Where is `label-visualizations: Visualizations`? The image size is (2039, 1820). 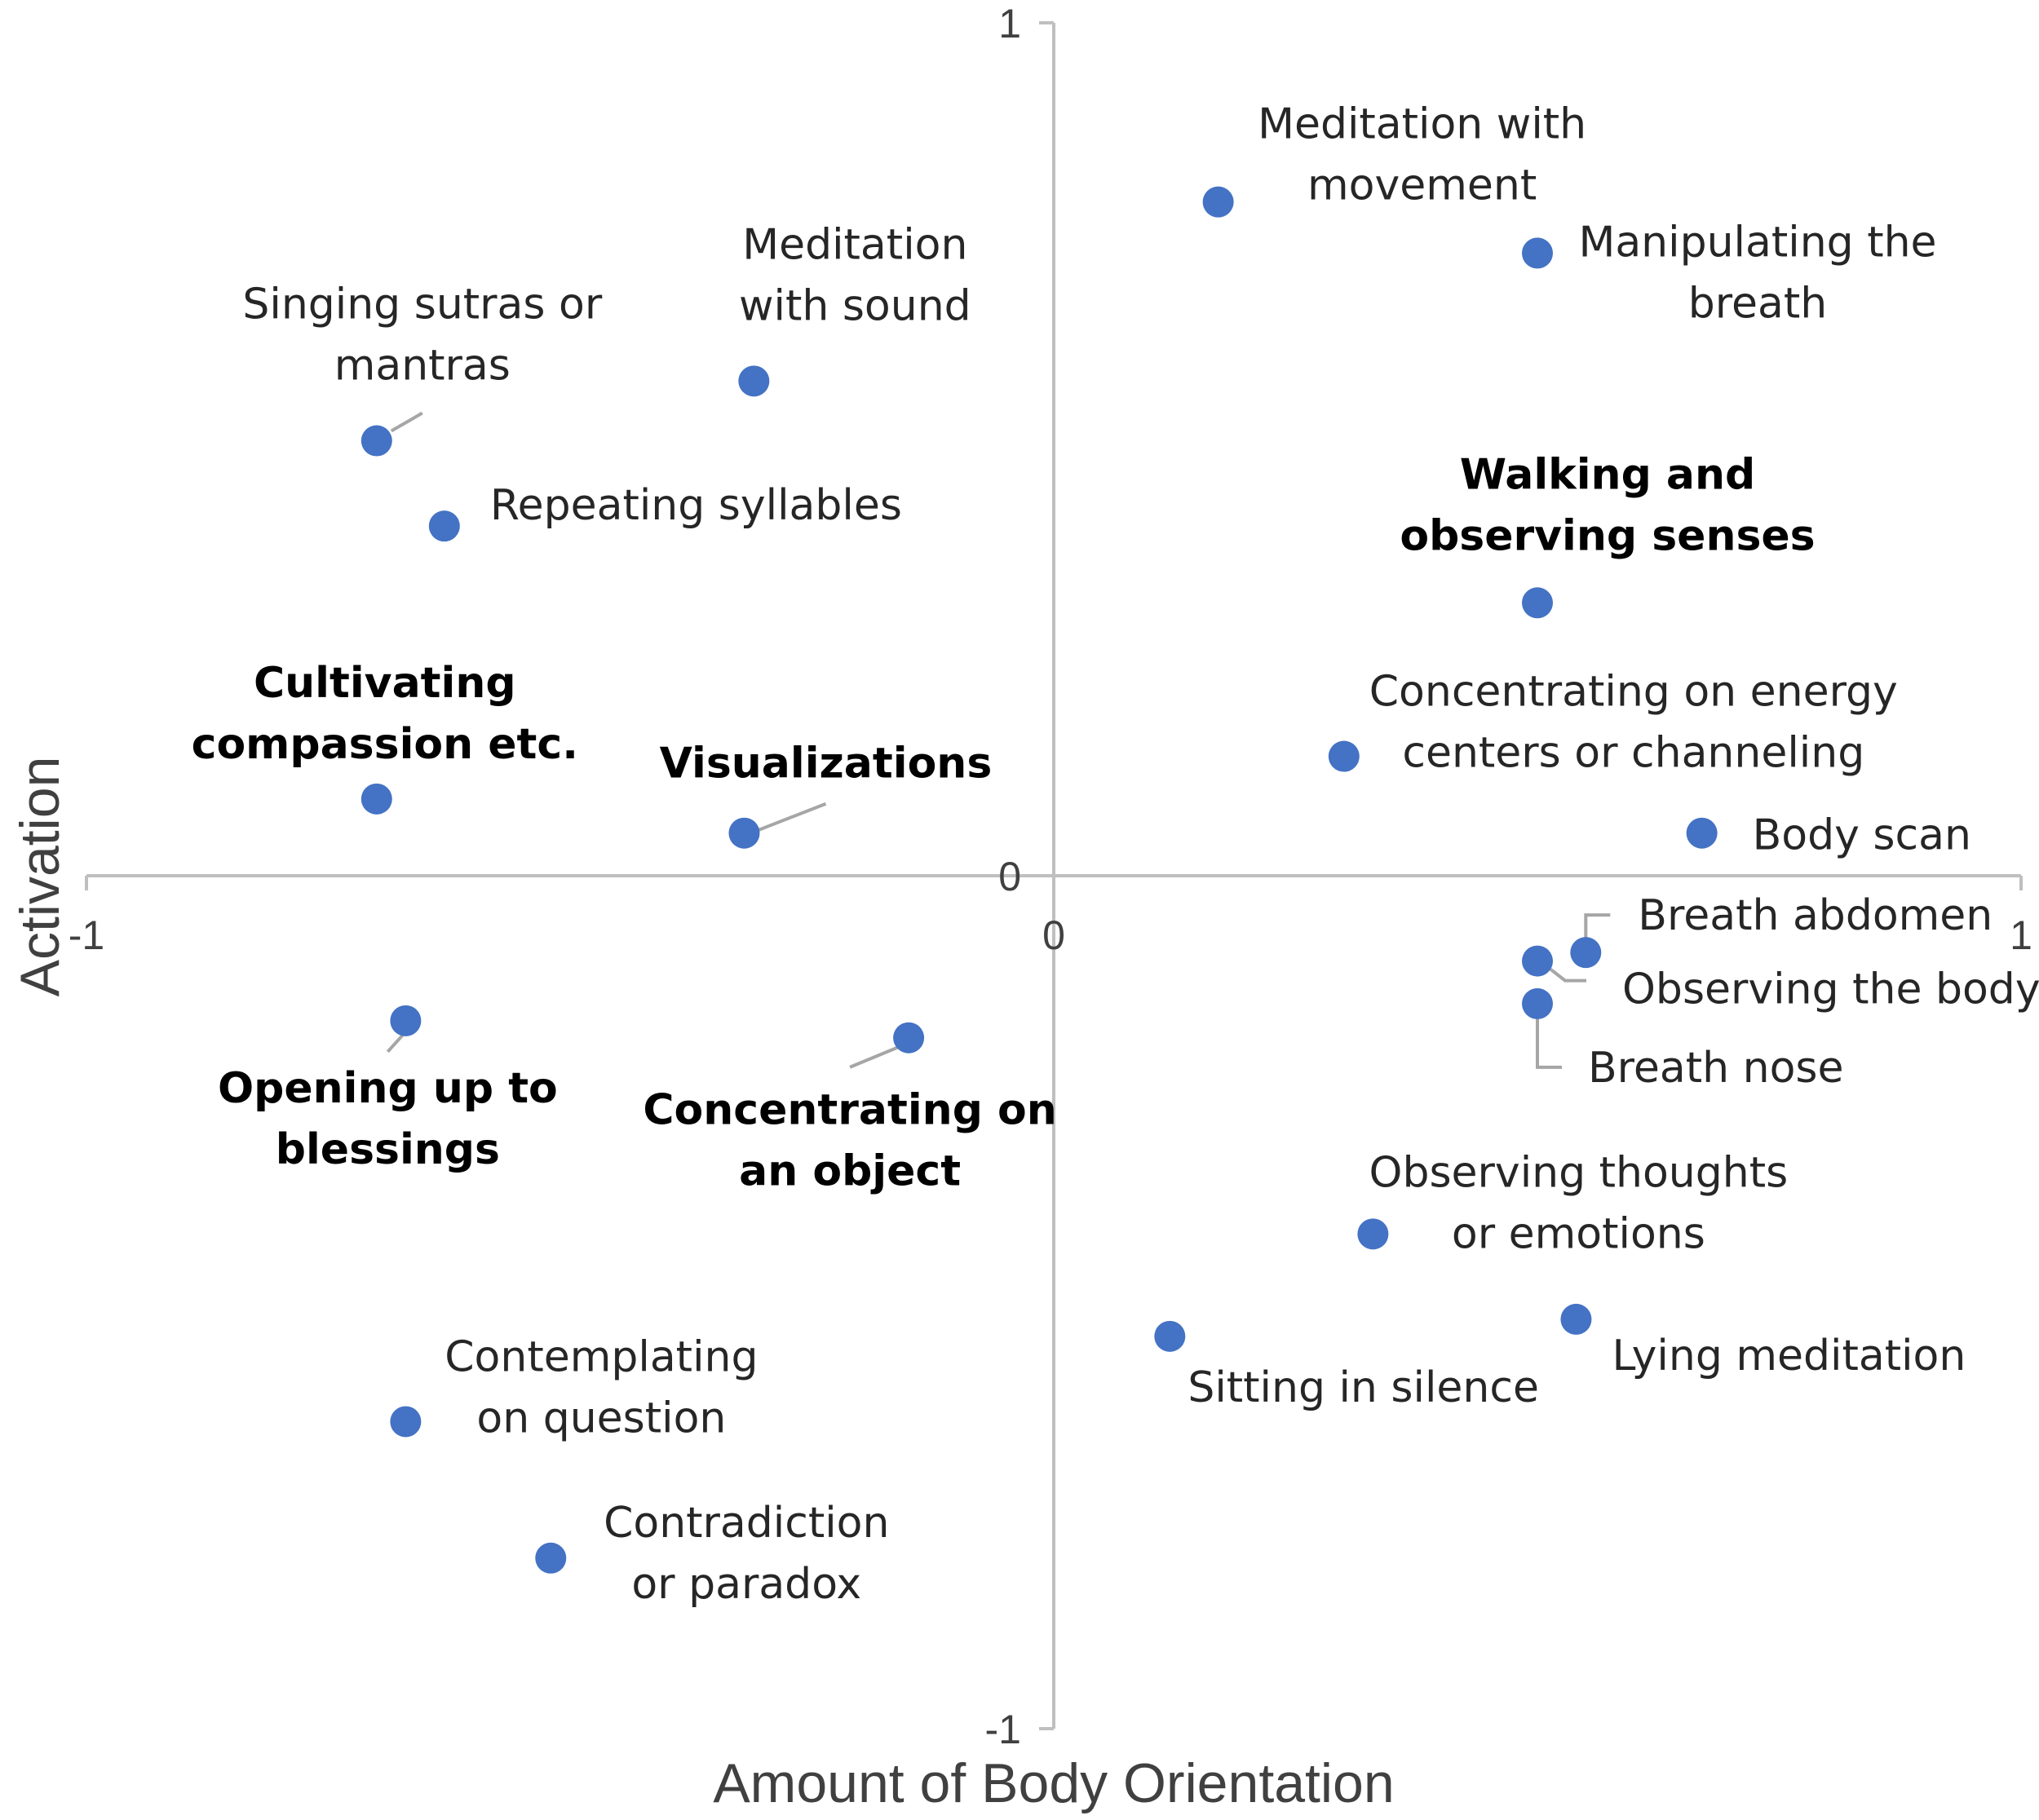 label-visualizations: Visualizations is located at coordinates (826, 765).